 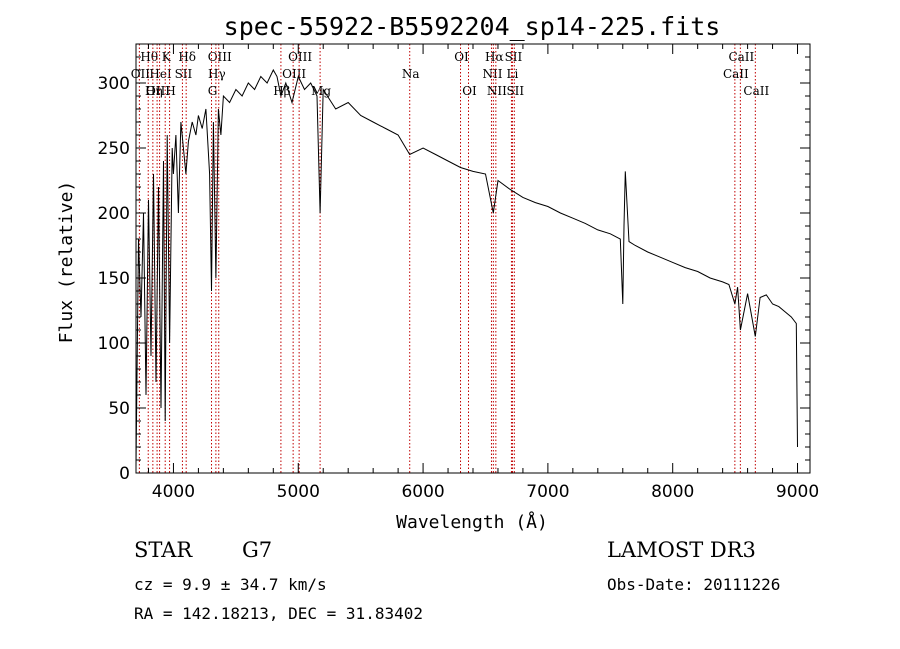 I want to click on spectral-line-label: G, so click(x=213, y=91).